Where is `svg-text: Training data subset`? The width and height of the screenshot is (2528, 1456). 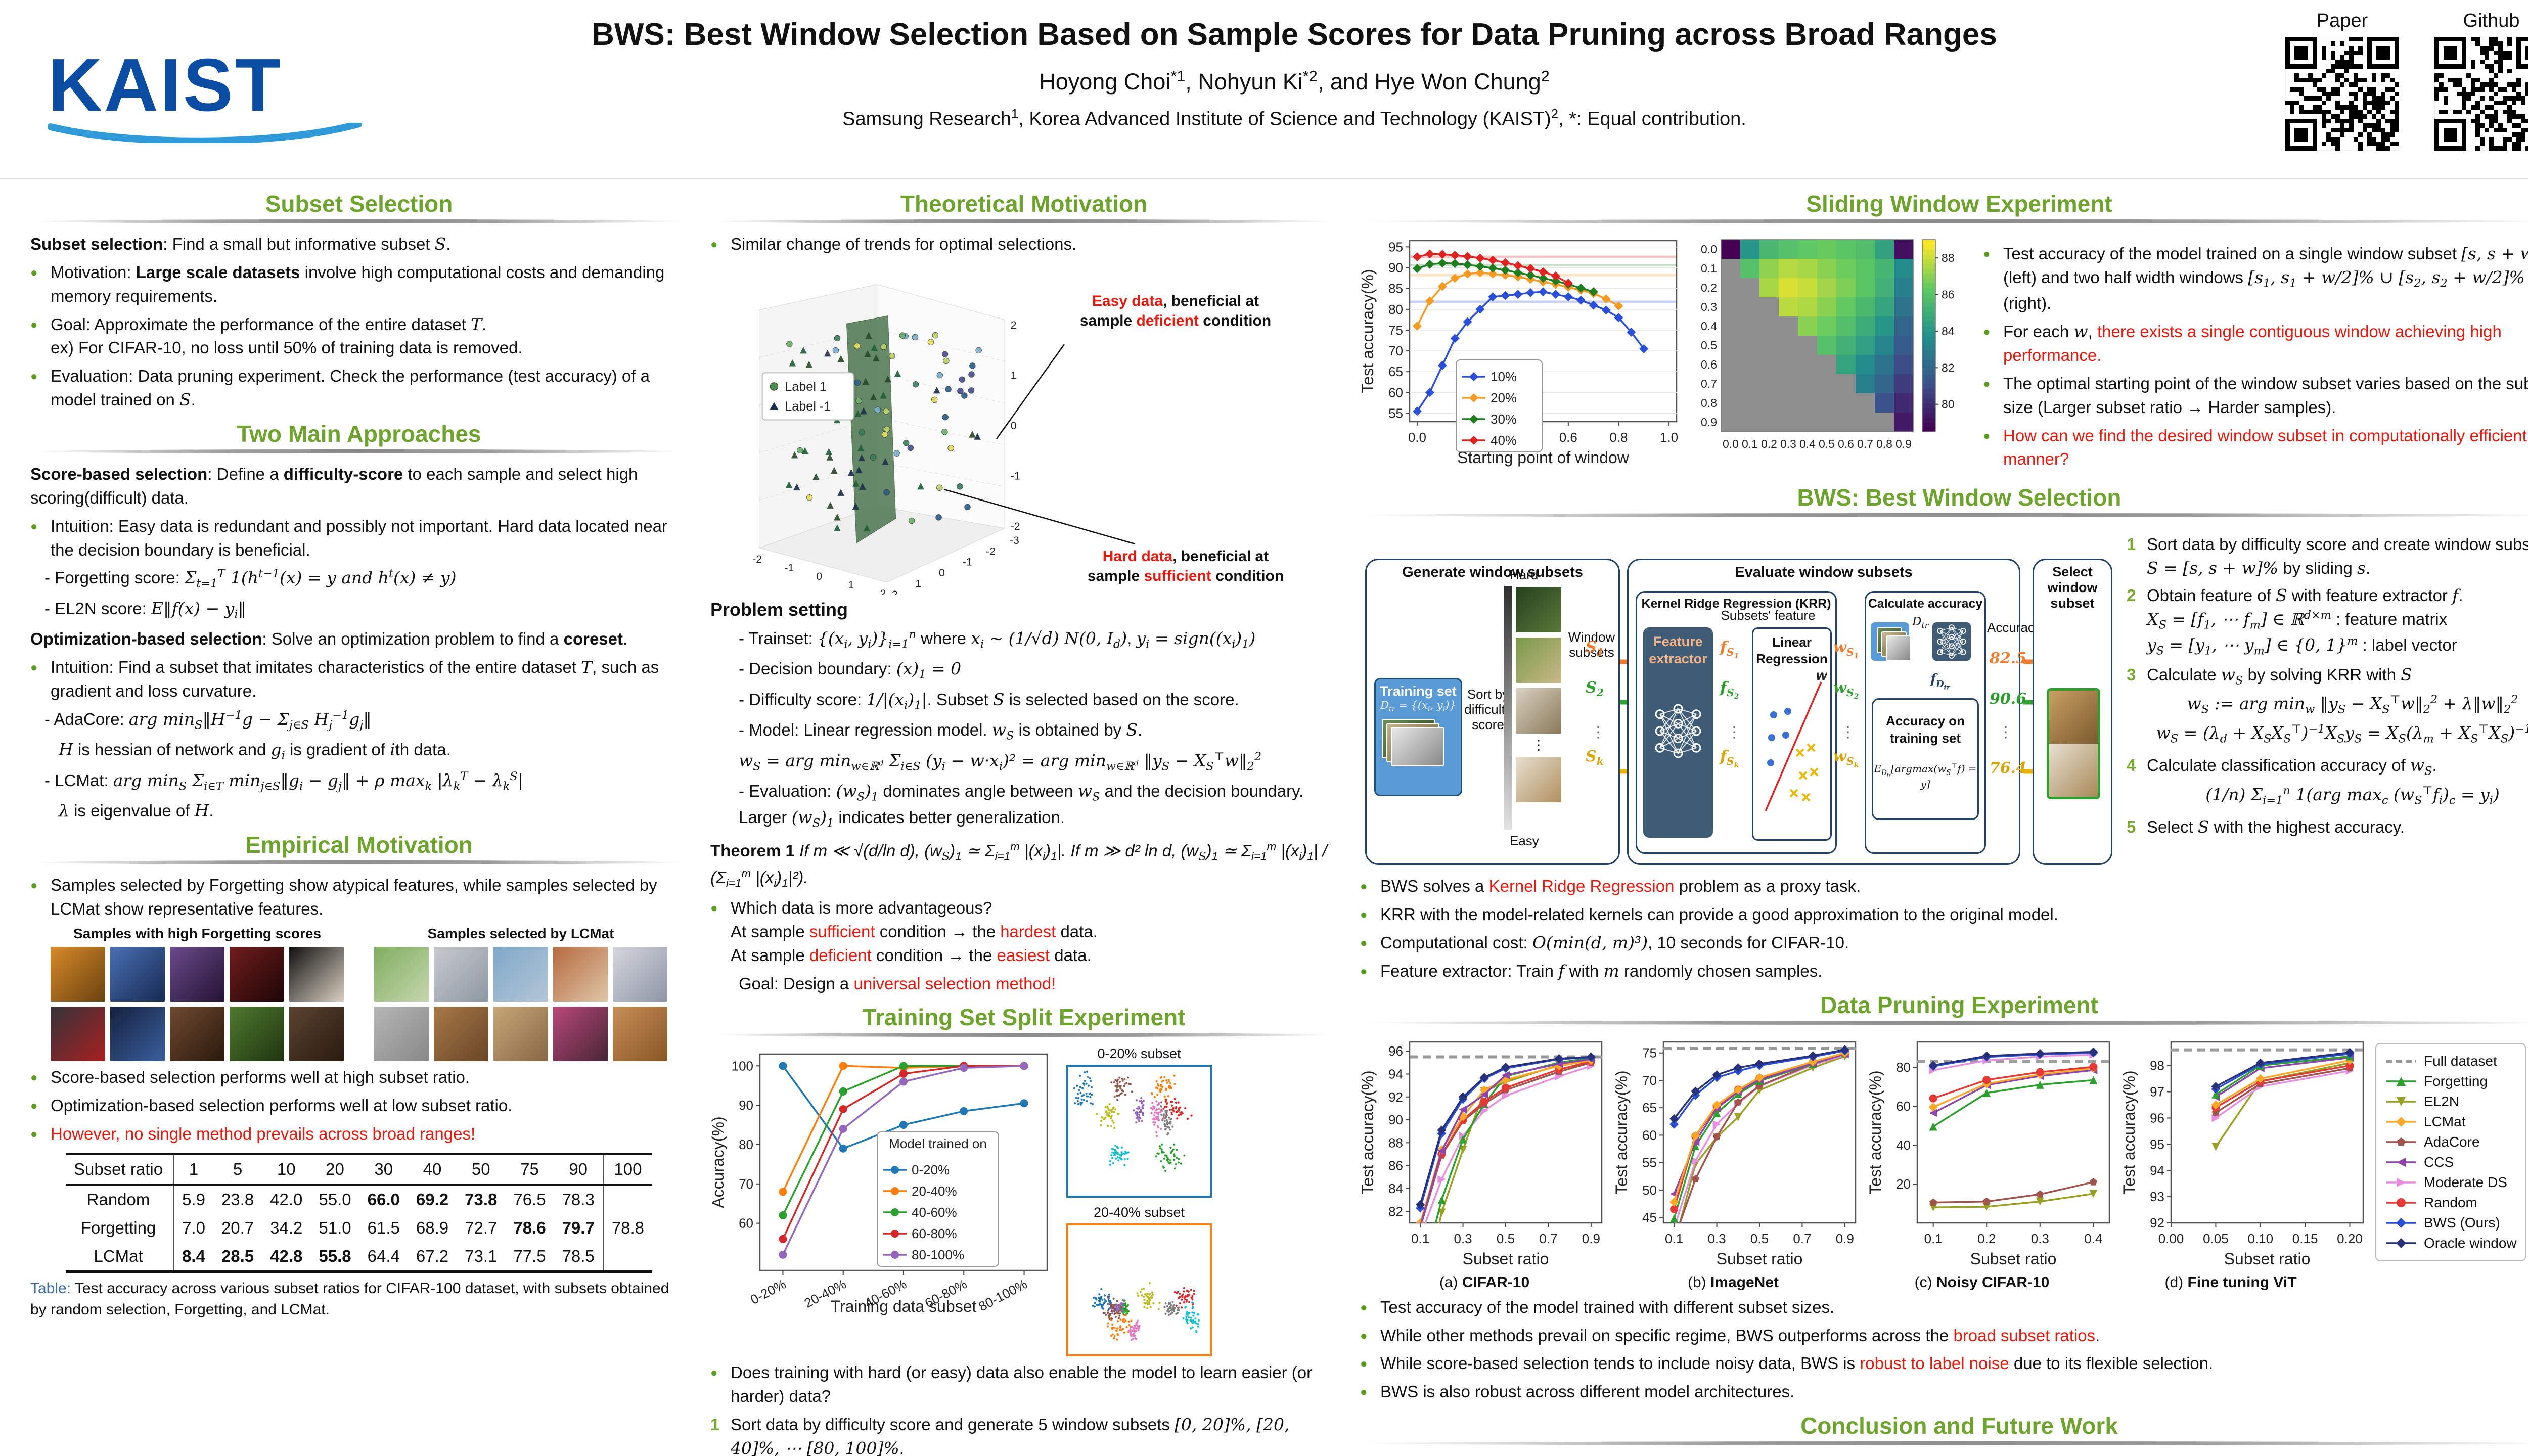 svg-text: Training data subset is located at coordinates (904, 1306).